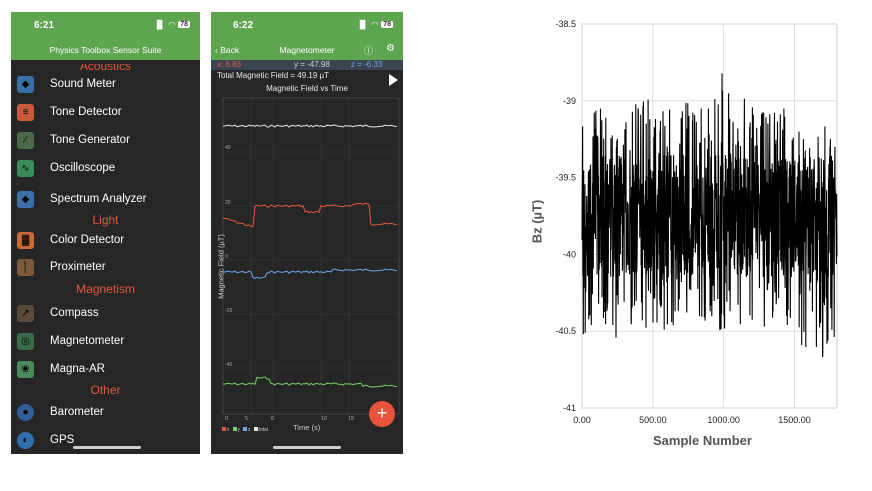 The height and width of the screenshot is (491, 872). I want to click on y-readout: y = -47.98, so click(312, 64).